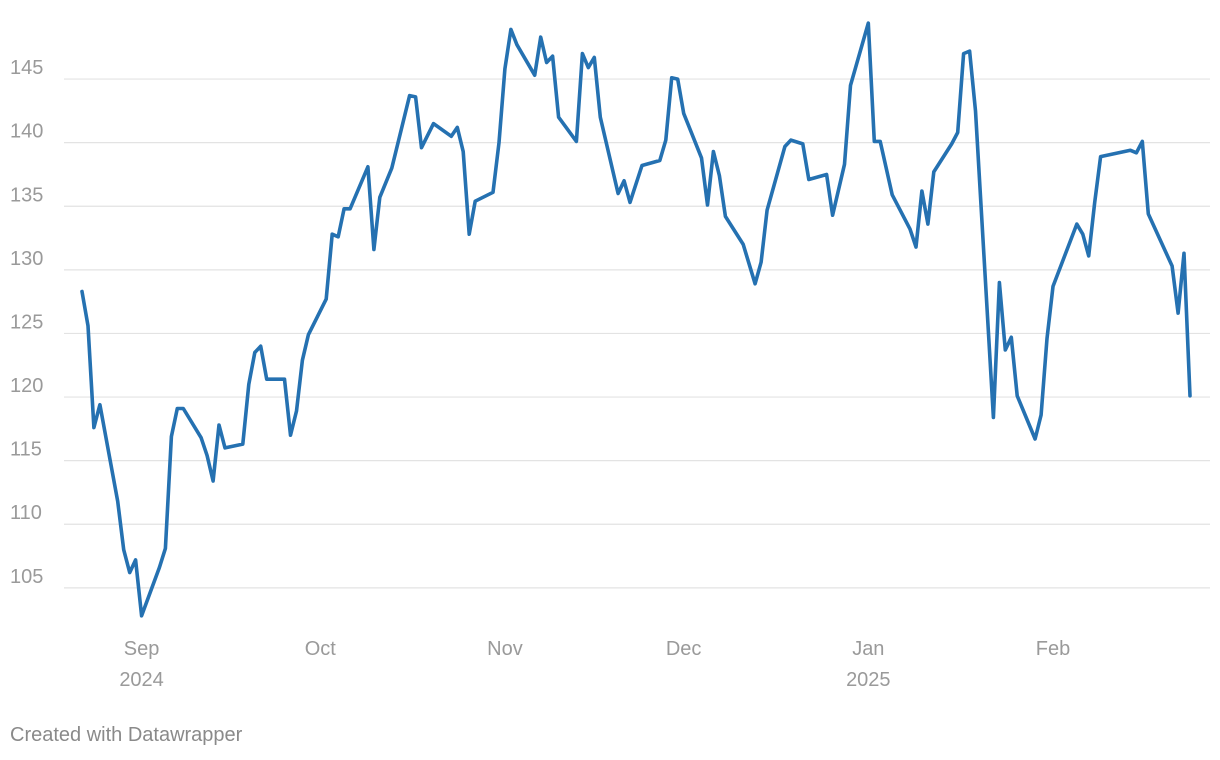 The image size is (1220, 760). I want to click on y-tick-label: 125, so click(26, 322).